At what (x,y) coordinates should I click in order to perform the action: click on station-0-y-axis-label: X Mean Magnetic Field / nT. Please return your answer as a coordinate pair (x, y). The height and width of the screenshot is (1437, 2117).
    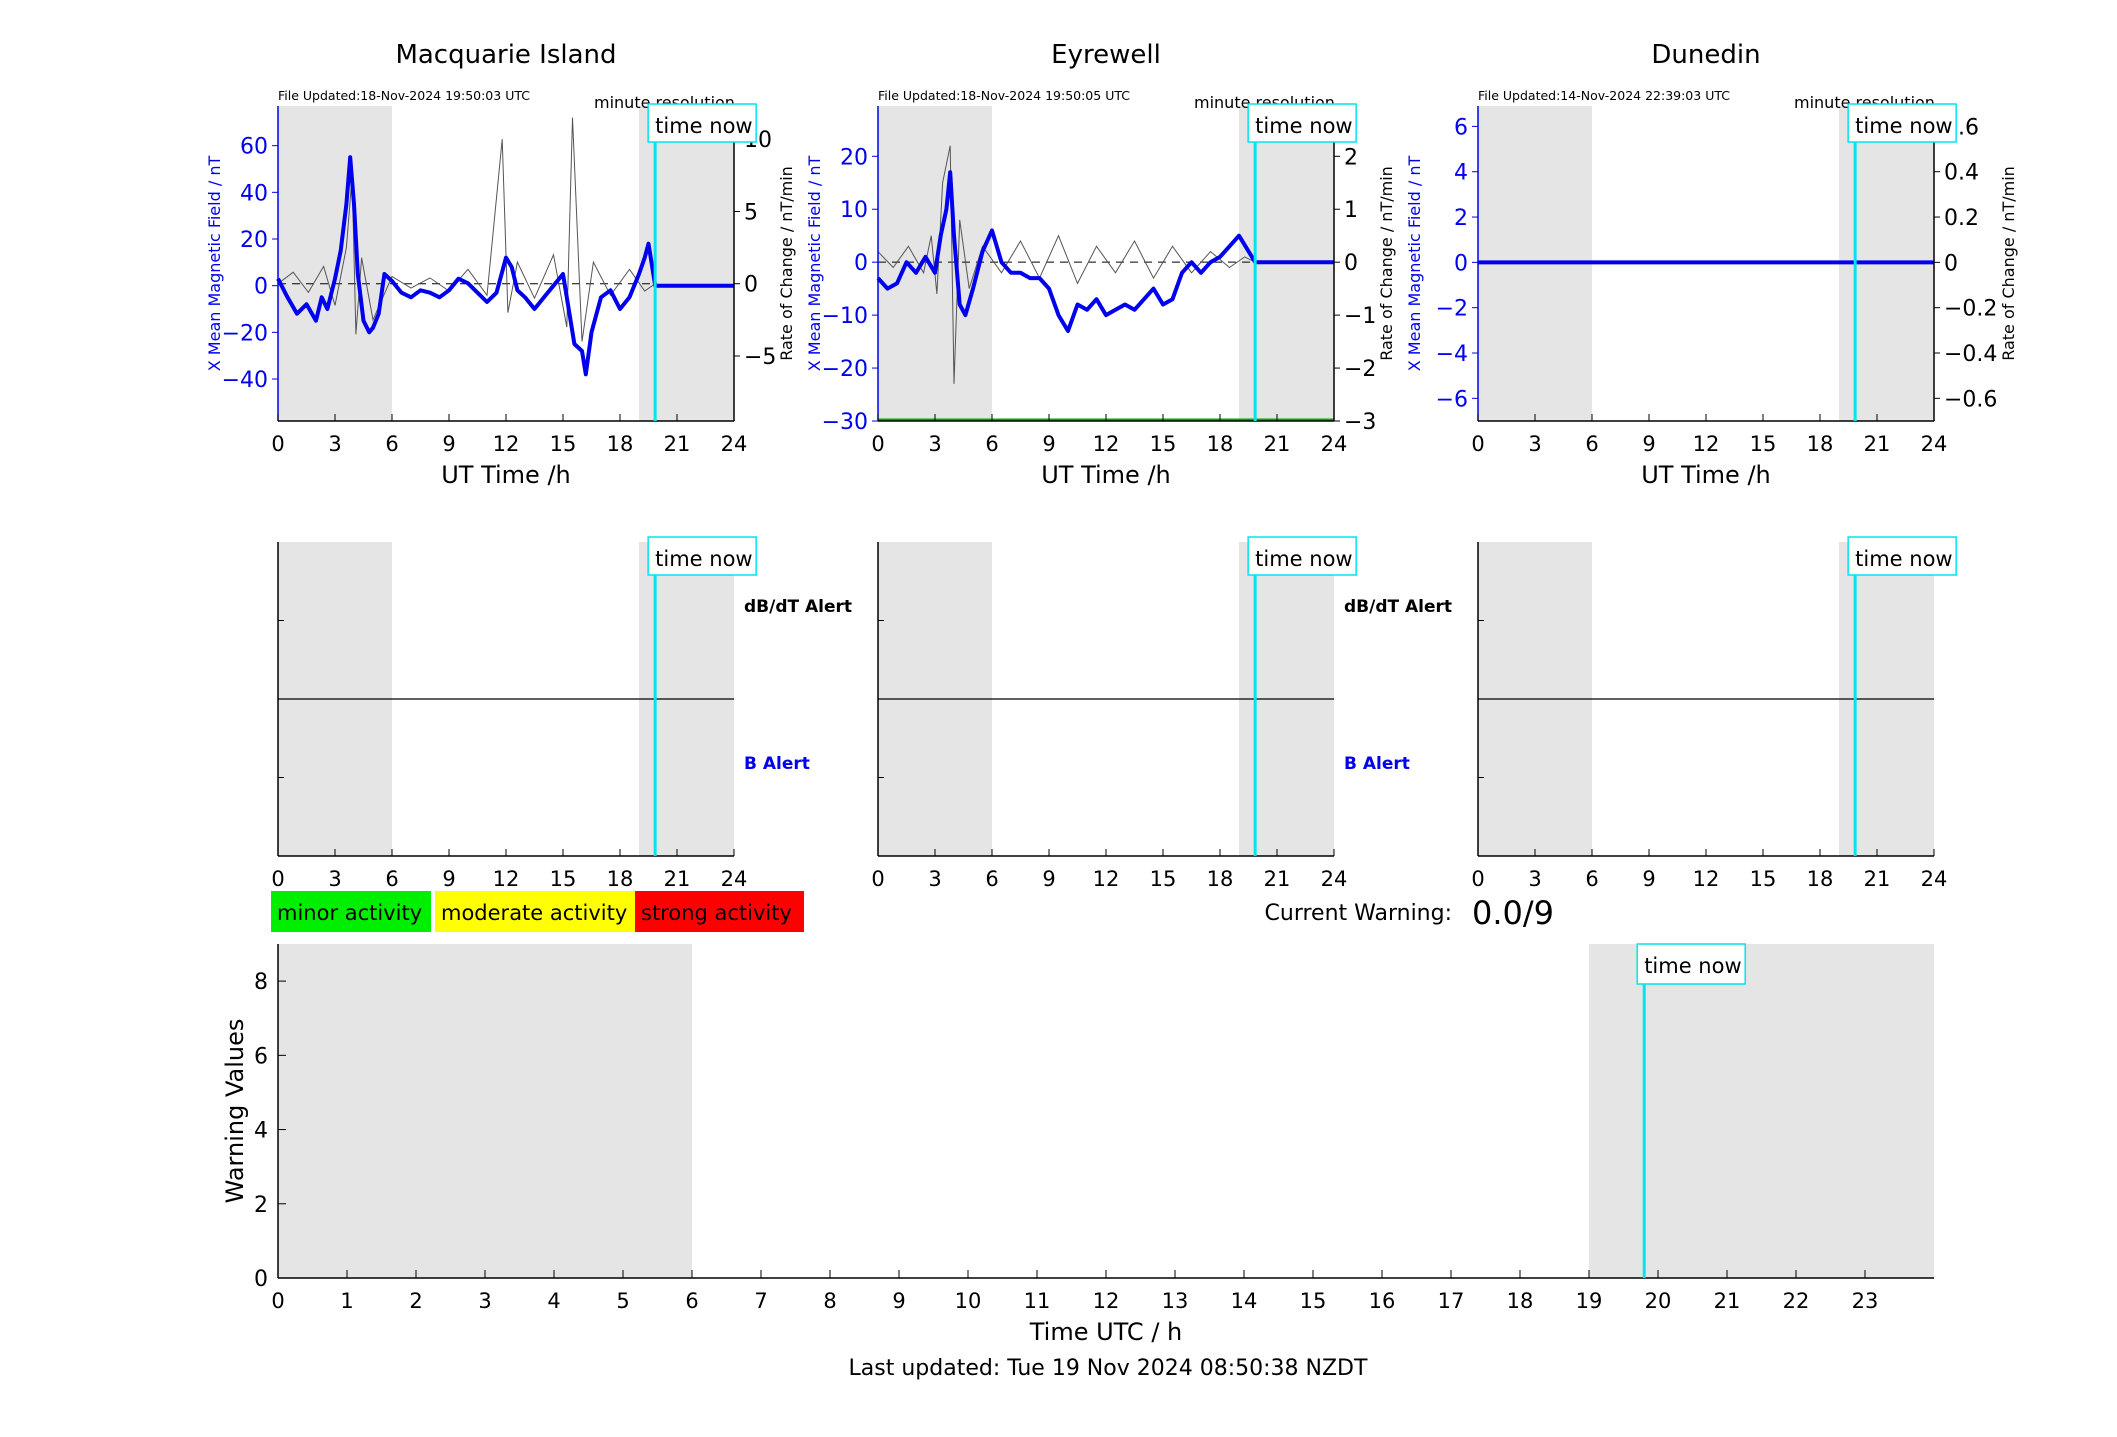
    Looking at the image, I should click on (214, 264).